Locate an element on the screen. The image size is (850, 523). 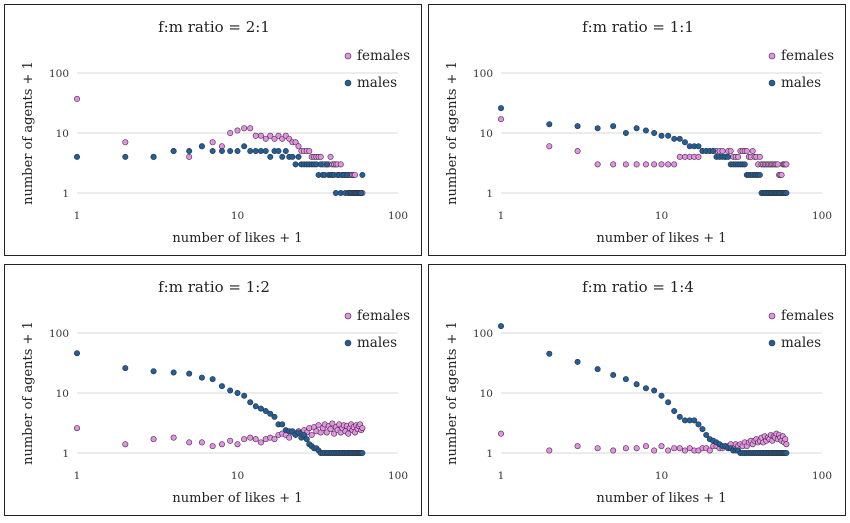
chart-title: f:m ratio = 1:1 is located at coordinates (638, 27).